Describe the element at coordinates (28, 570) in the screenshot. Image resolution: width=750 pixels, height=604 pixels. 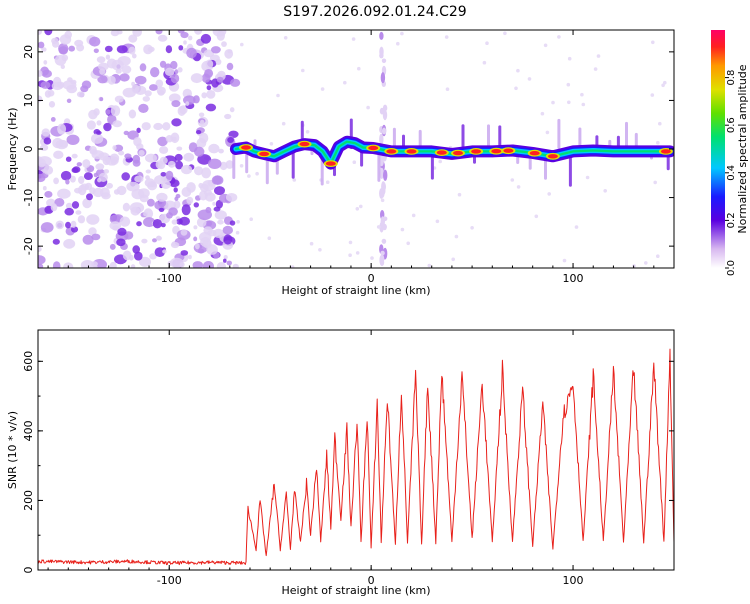
I see `y-tick-label: 0` at that location.